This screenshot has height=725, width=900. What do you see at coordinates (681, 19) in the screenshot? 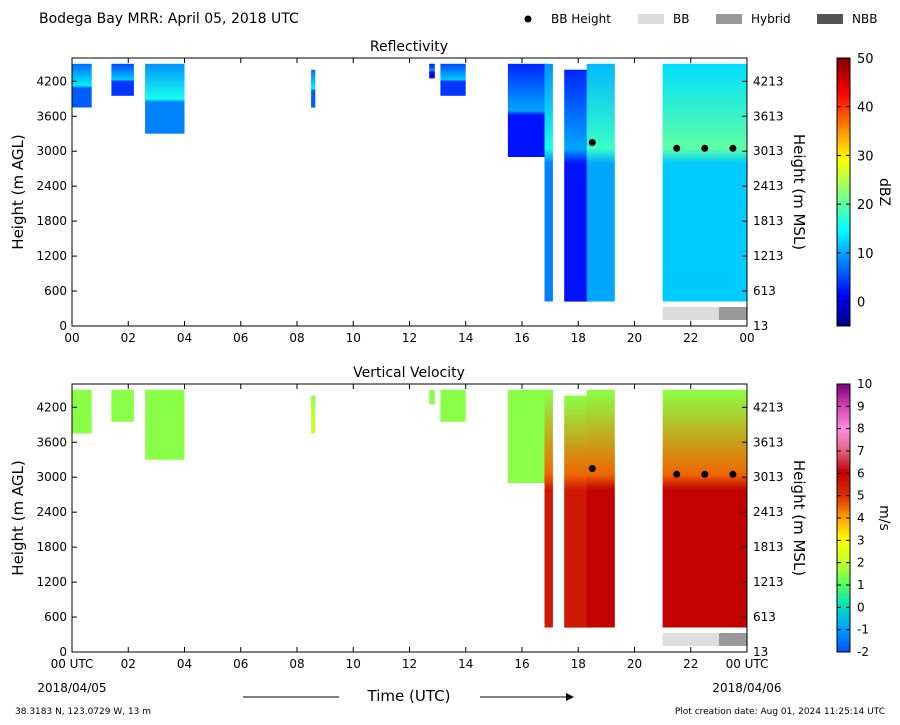
I see `legend-bb-label: BB` at bounding box center [681, 19].